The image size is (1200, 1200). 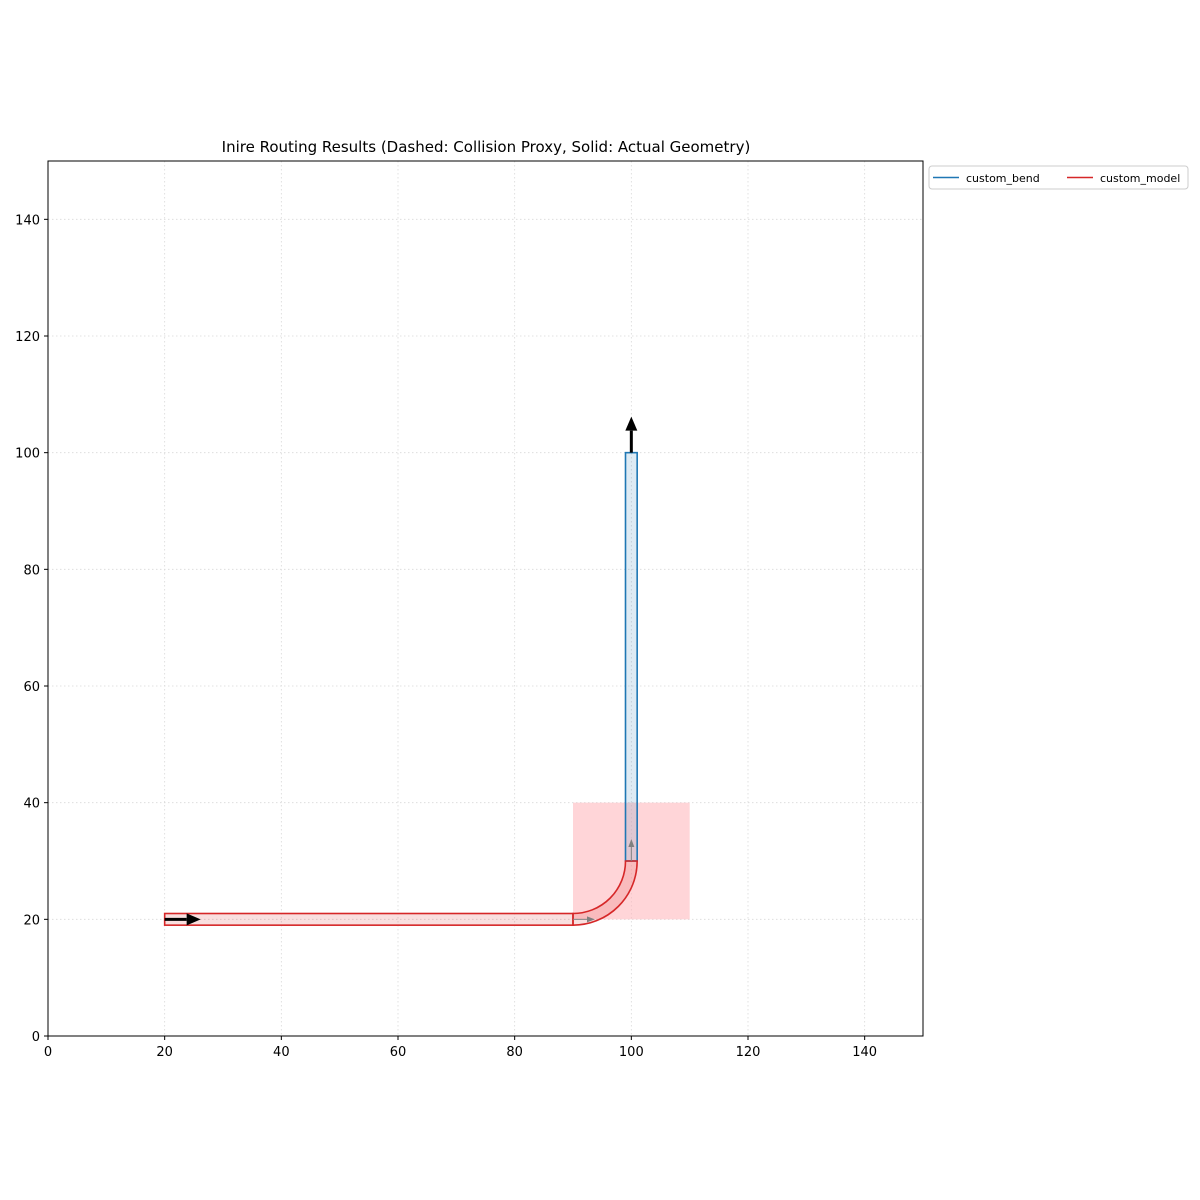 What do you see at coordinates (631, 1052) in the screenshot?
I see `x-tick-label: 100` at bounding box center [631, 1052].